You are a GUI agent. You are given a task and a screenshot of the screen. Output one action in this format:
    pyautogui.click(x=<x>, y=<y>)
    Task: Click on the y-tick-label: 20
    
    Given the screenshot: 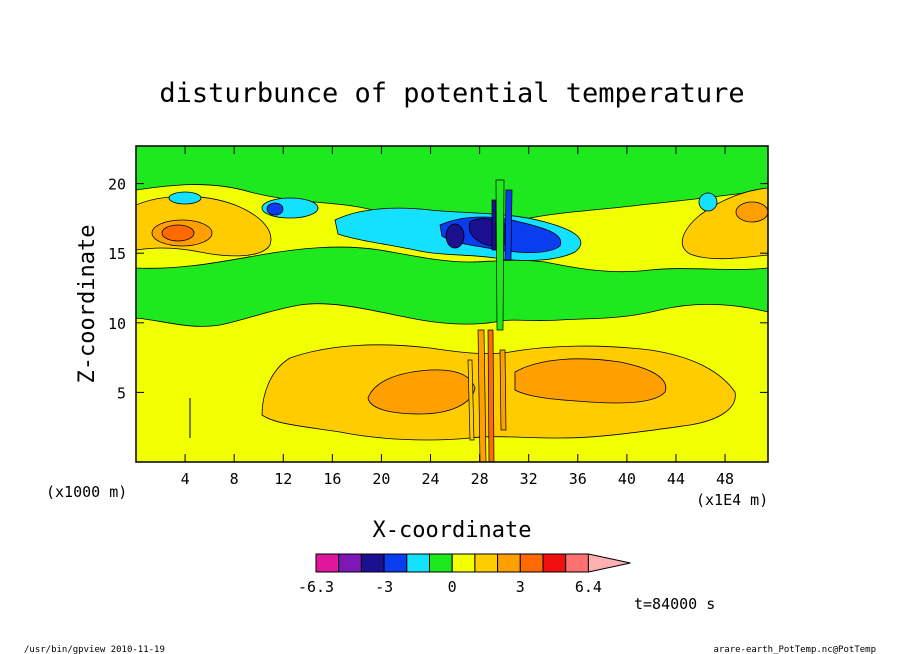 What is the action you would take?
    pyautogui.click(x=117, y=185)
    